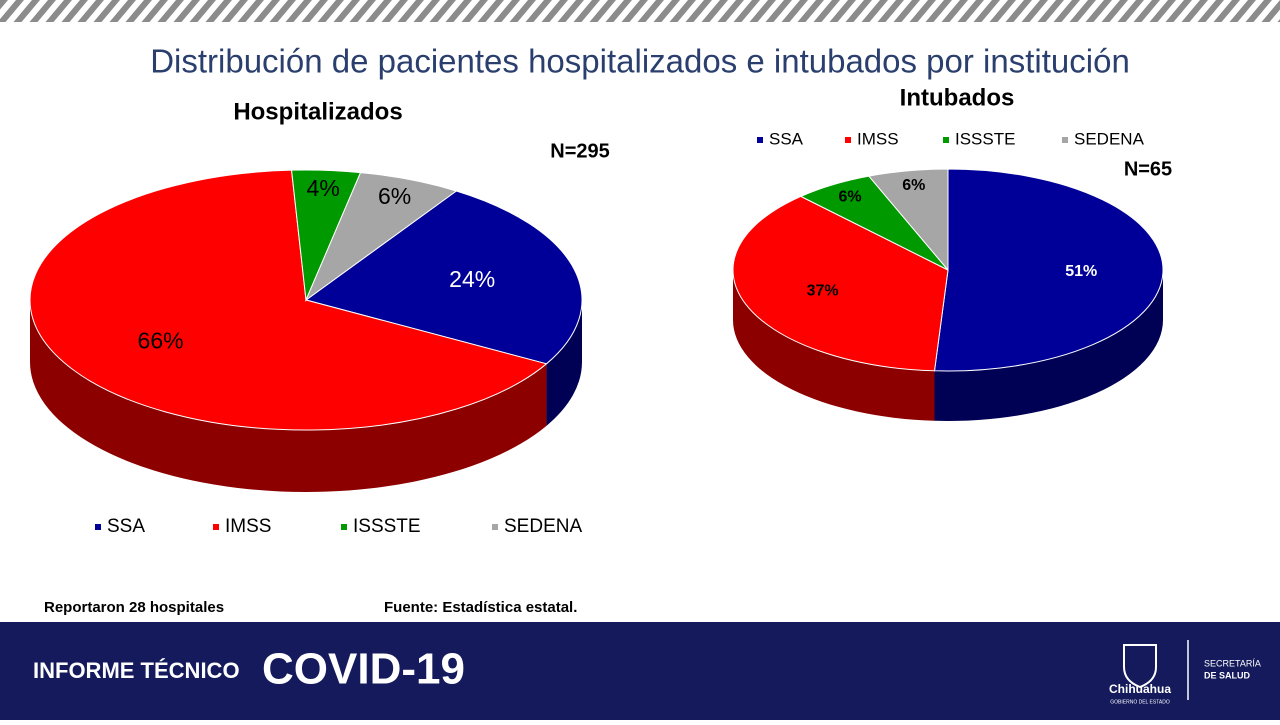 This screenshot has height=725, width=1280. I want to click on logo-subtext: GOBIERNO DEL ESTADO, so click(1140, 702).